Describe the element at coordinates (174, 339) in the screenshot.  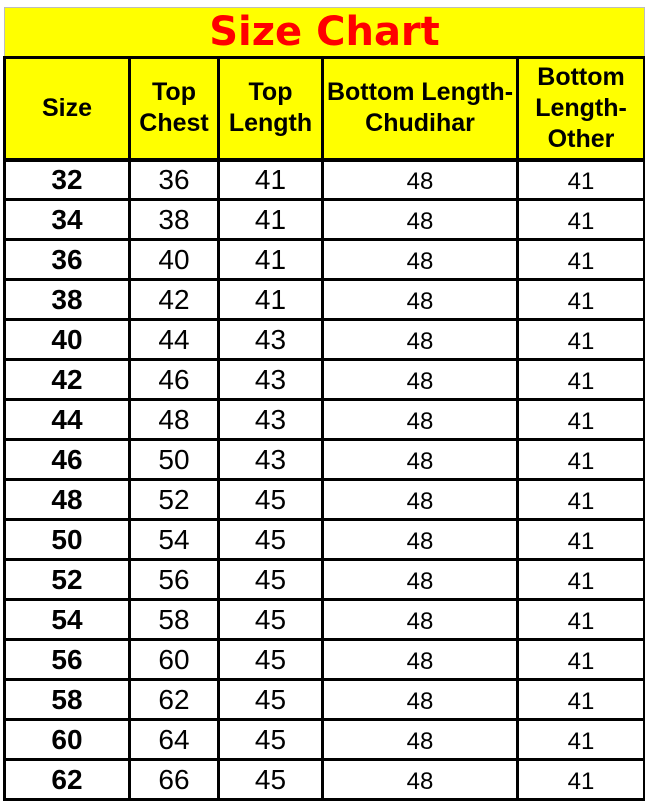
I see `table-cell: 44` at that location.